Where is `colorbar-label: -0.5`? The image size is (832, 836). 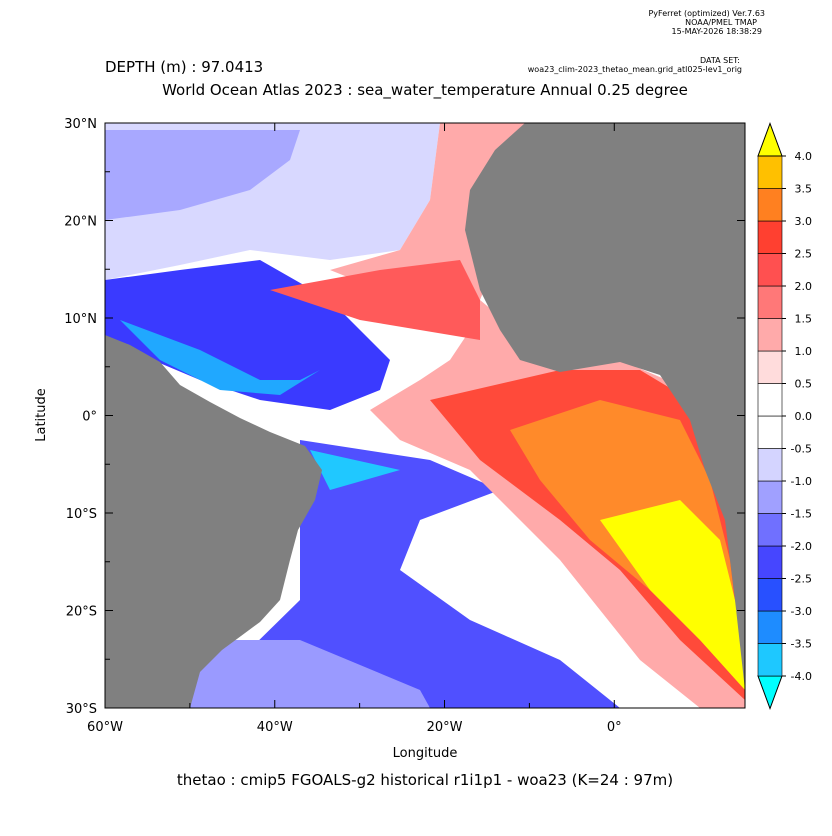 colorbar-label: -0.5 is located at coordinates (801, 449).